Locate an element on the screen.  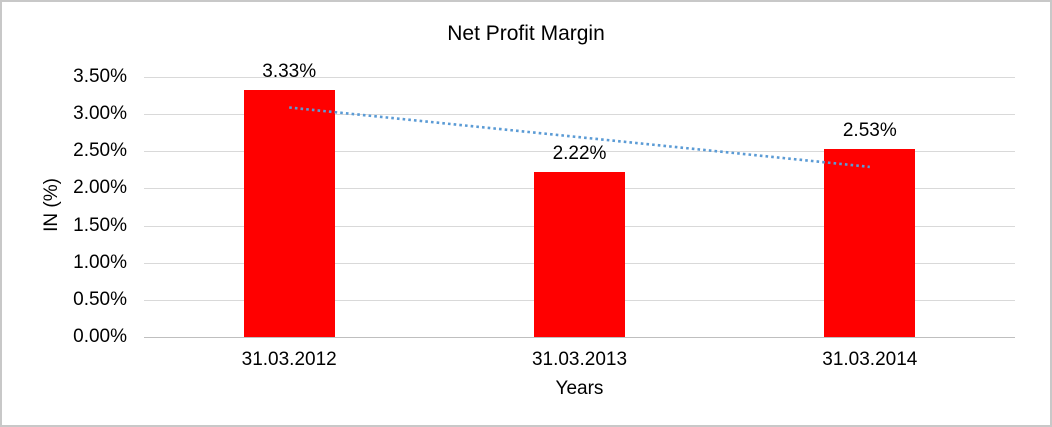
y-tick-label: 2.50% is located at coordinates (100, 151).